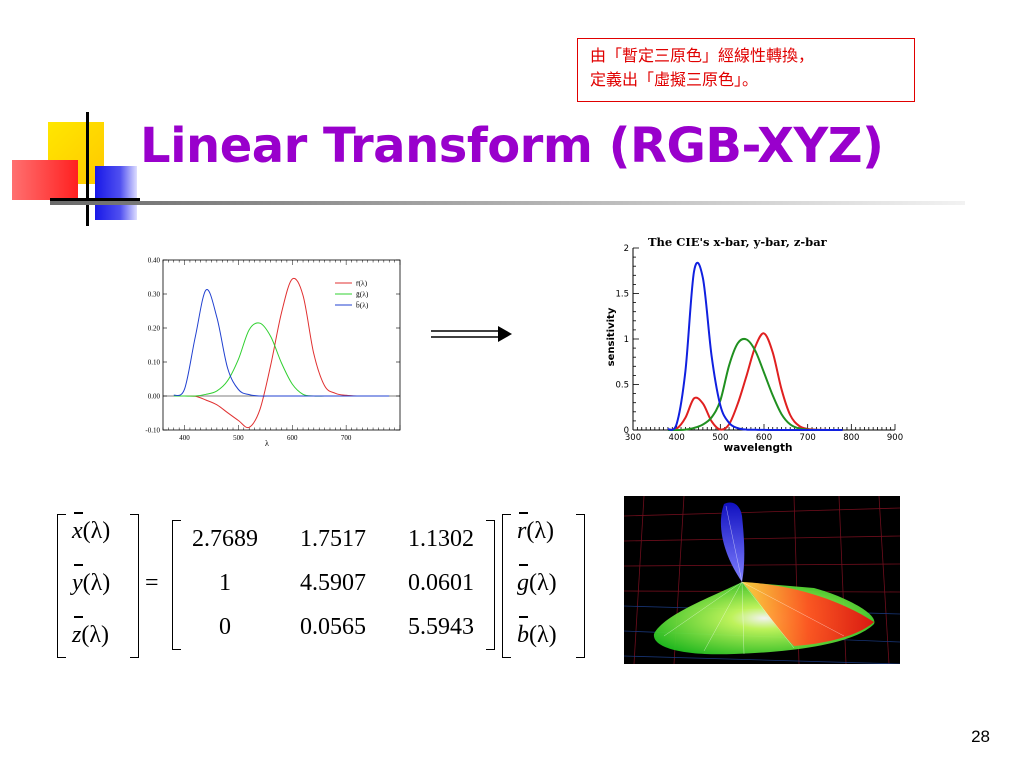 This screenshot has width=1024, height=768. Describe the element at coordinates (622, 386) in the screenshot. I see `cie-y-tick-label: 0.5` at that location.